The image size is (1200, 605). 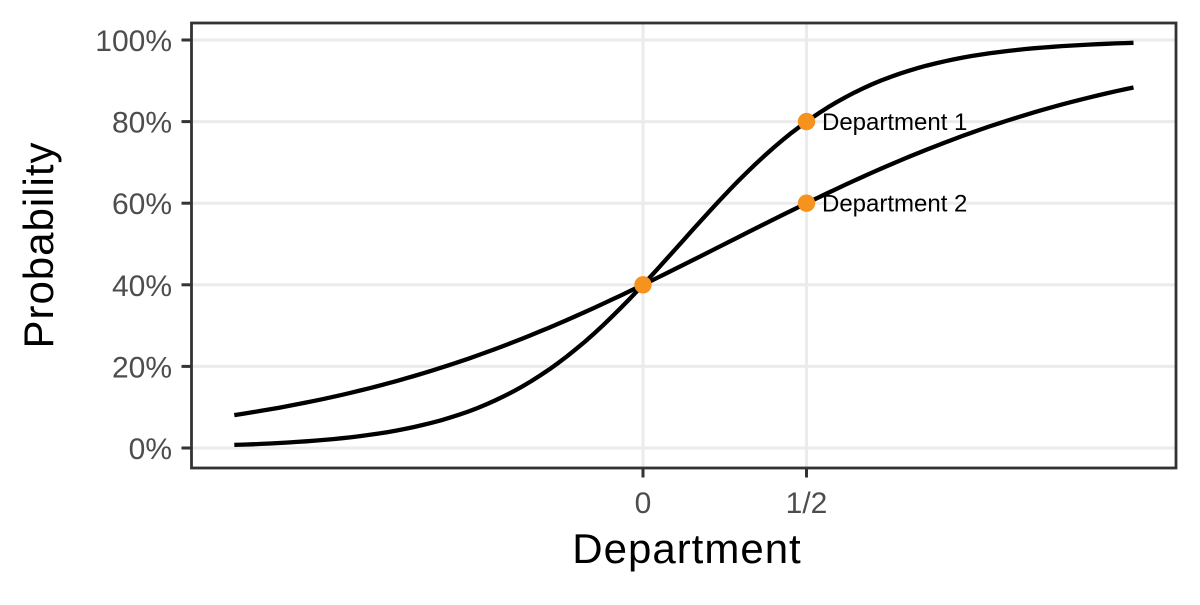 I want to click on point-label: Department 2, so click(x=894, y=204).